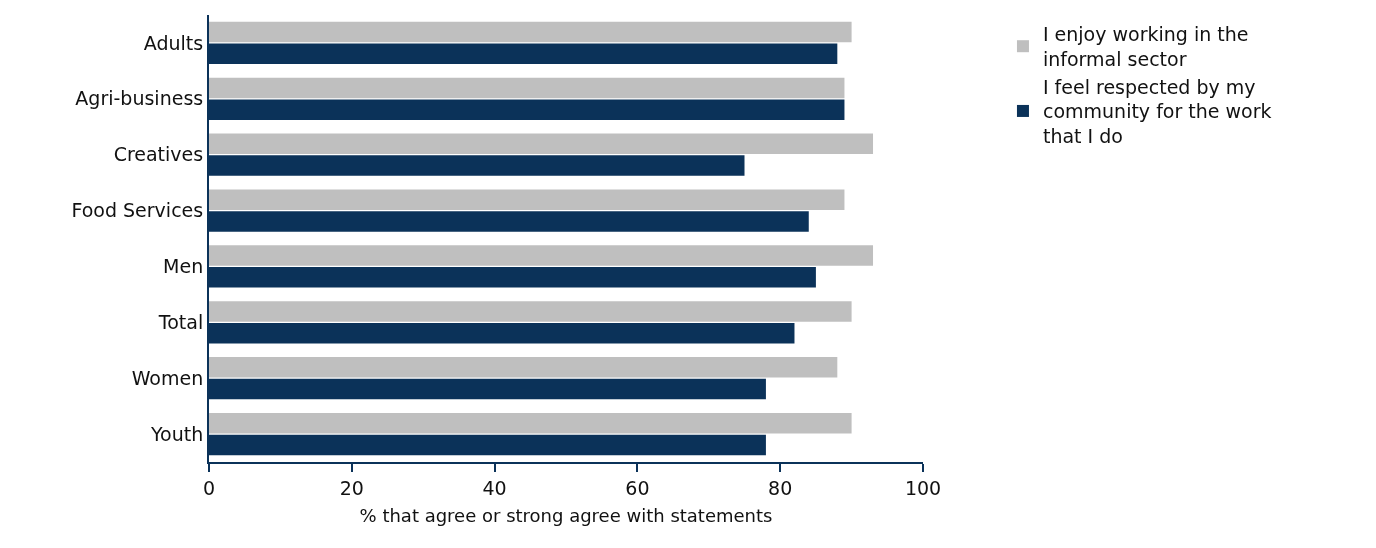  Describe the element at coordinates (139, 98) in the screenshot. I see `y-tick-label: Agri-business` at that location.